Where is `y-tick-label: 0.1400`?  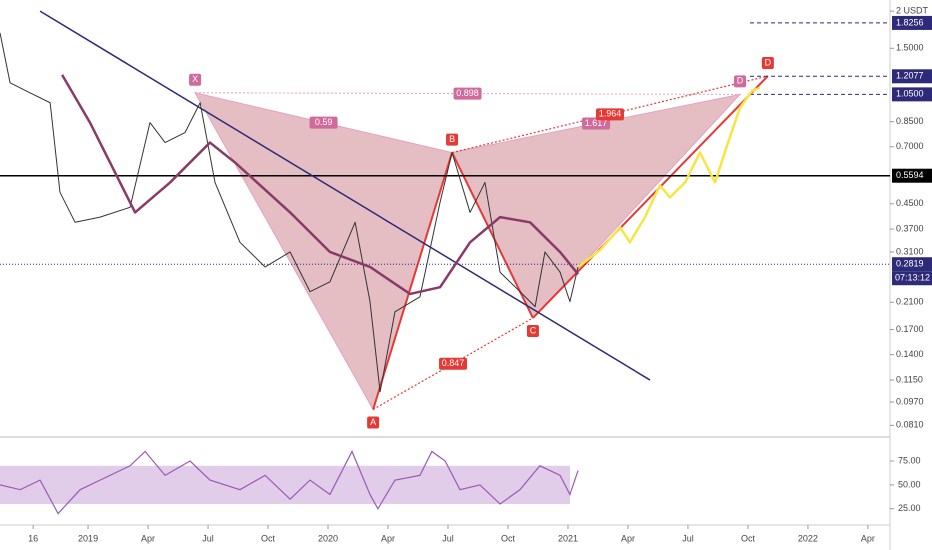
y-tick-label: 0.1400 is located at coordinates (910, 354).